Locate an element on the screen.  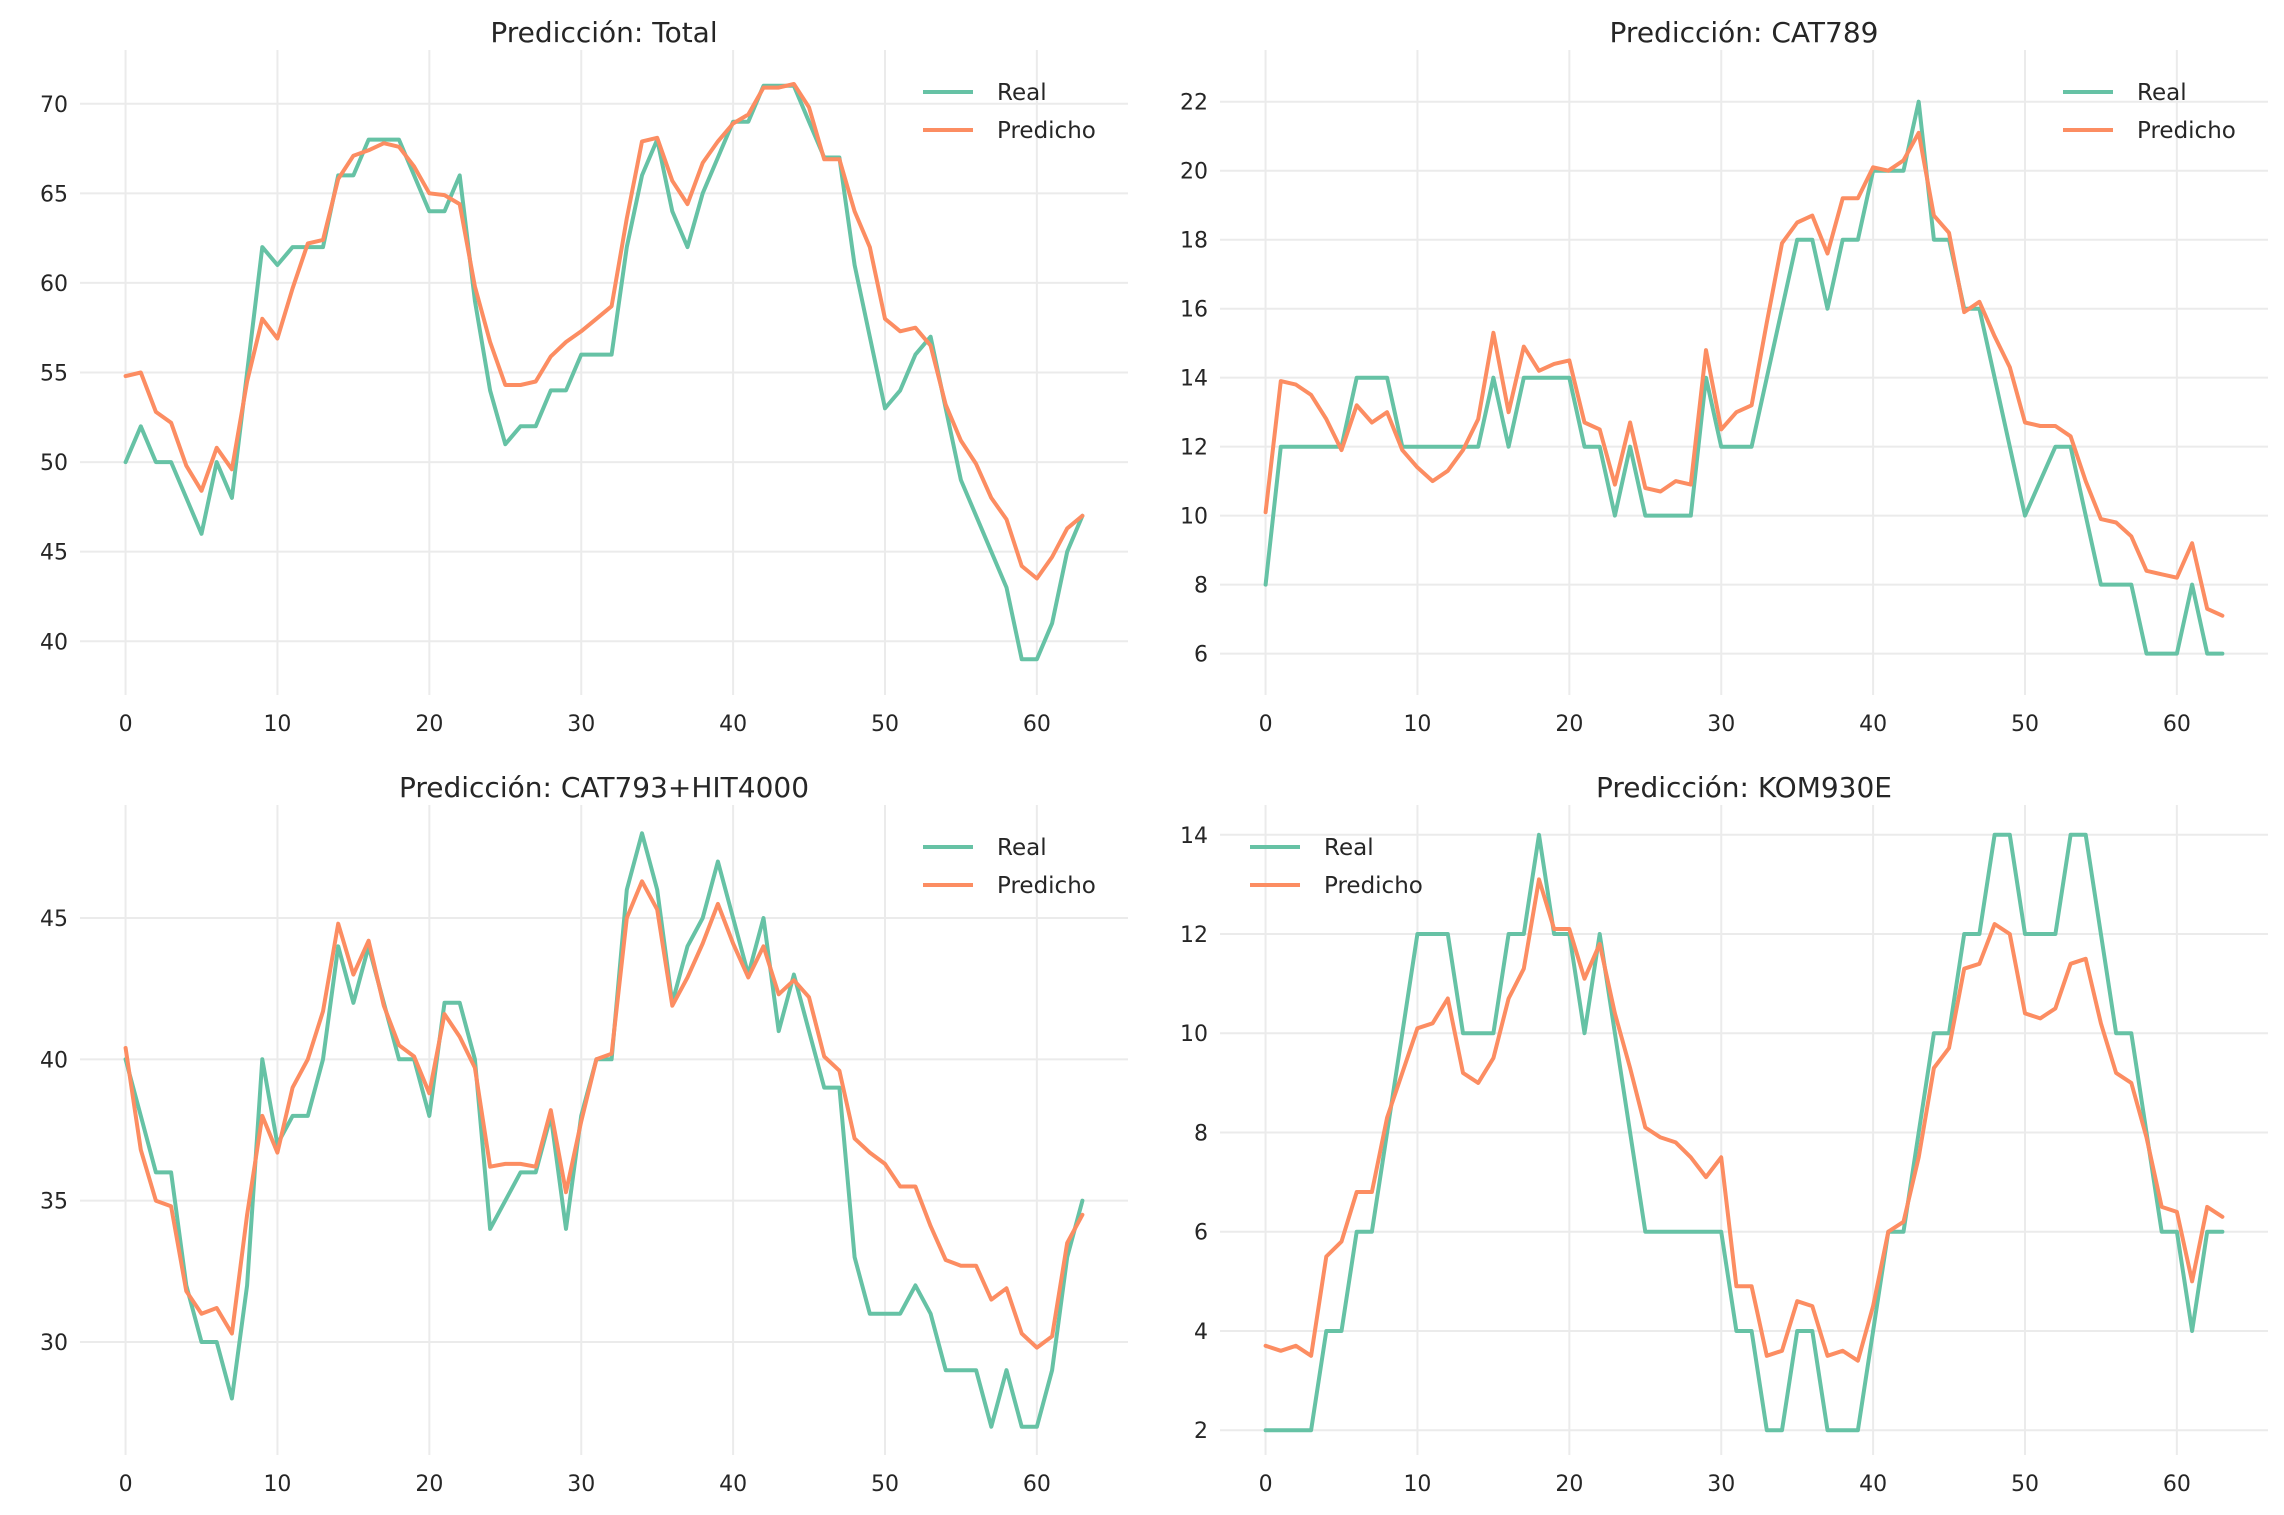
chart-title: Predicción: CAT793+HIT4000 is located at coordinates (604, 787).